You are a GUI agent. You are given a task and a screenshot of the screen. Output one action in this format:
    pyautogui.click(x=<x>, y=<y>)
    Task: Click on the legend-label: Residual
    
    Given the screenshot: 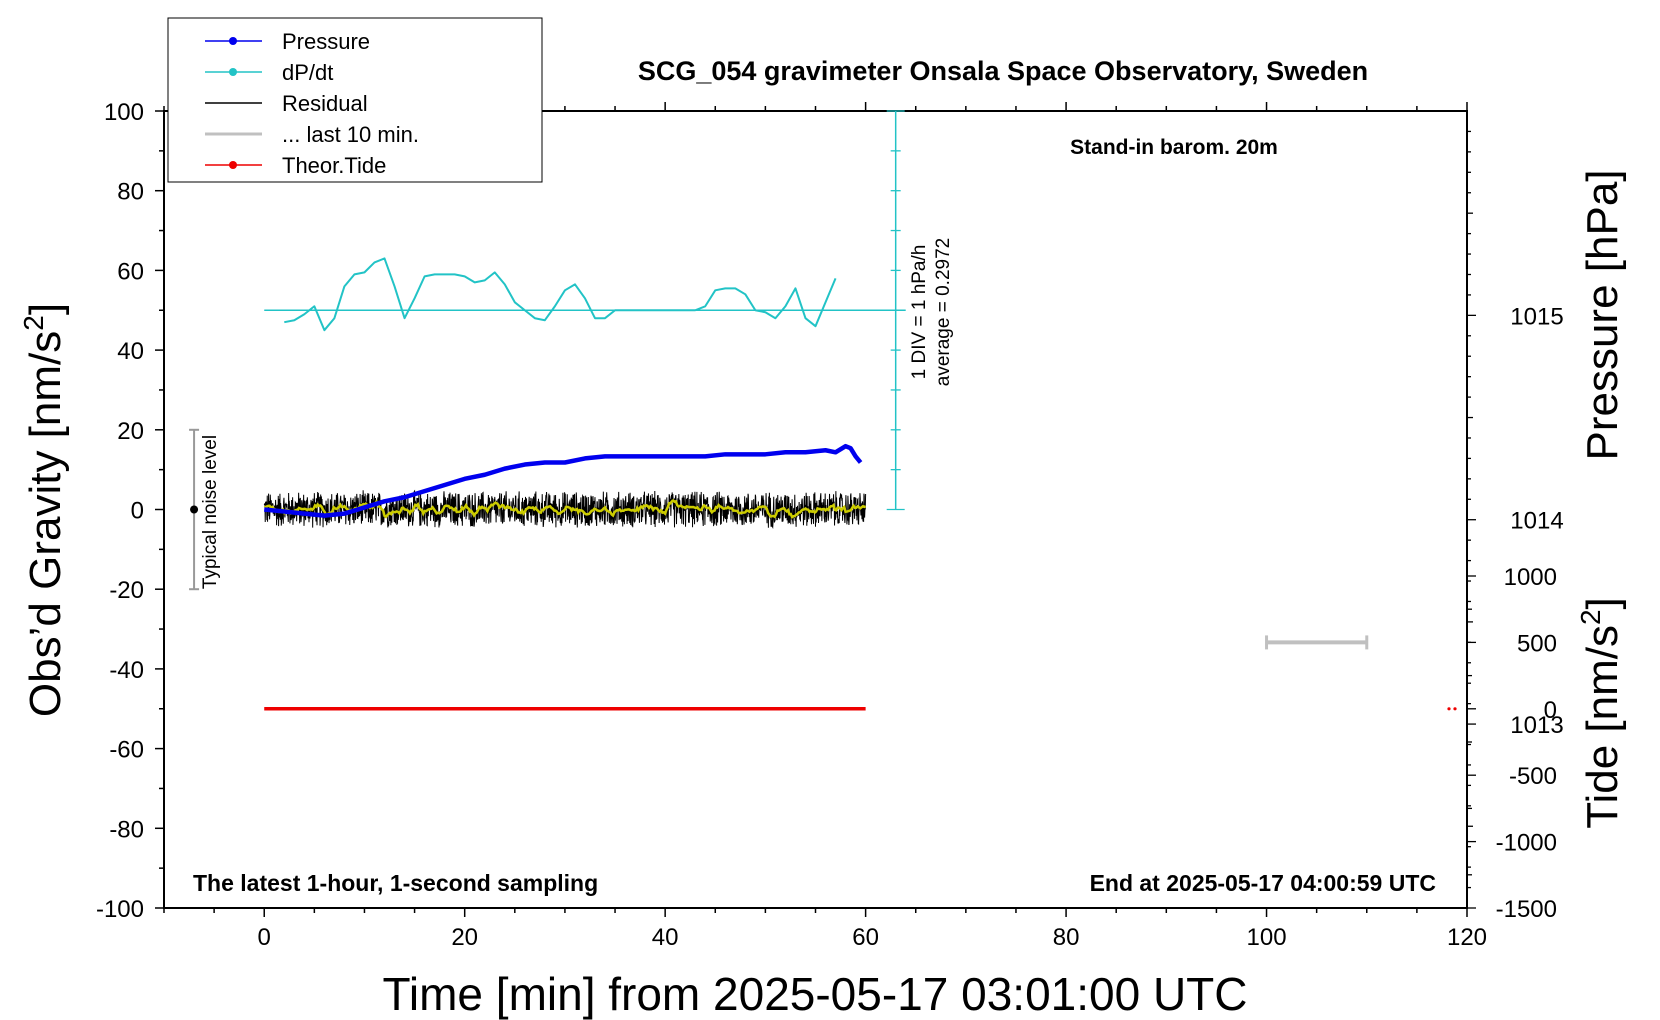 What is the action you would take?
    pyautogui.click(x=325, y=103)
    